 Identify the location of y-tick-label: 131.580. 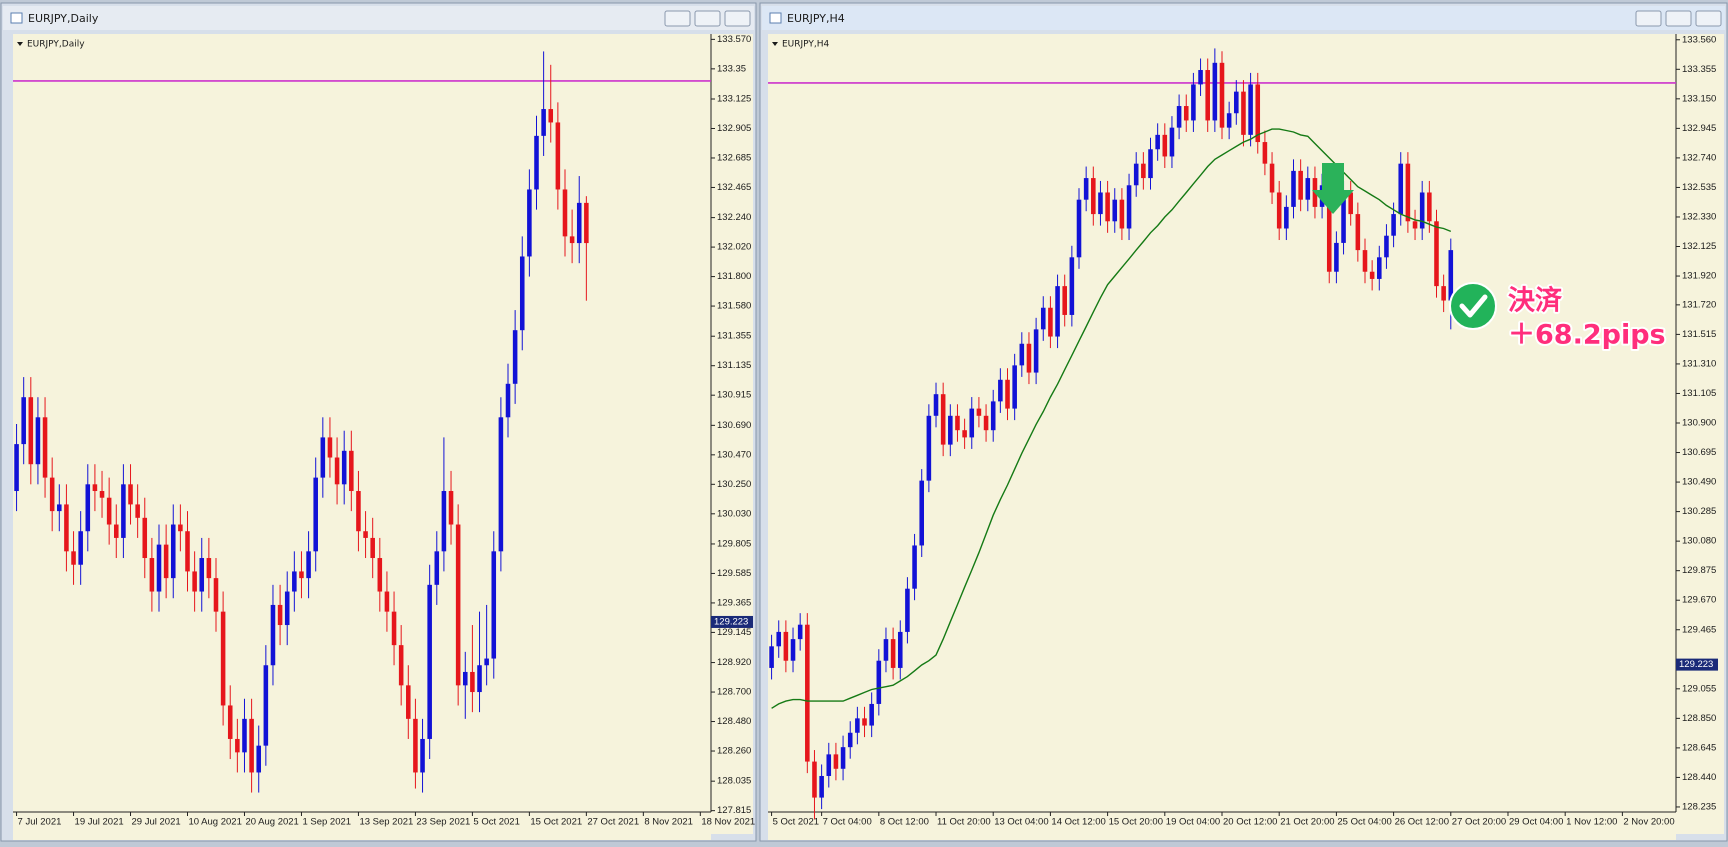
(734, 306).